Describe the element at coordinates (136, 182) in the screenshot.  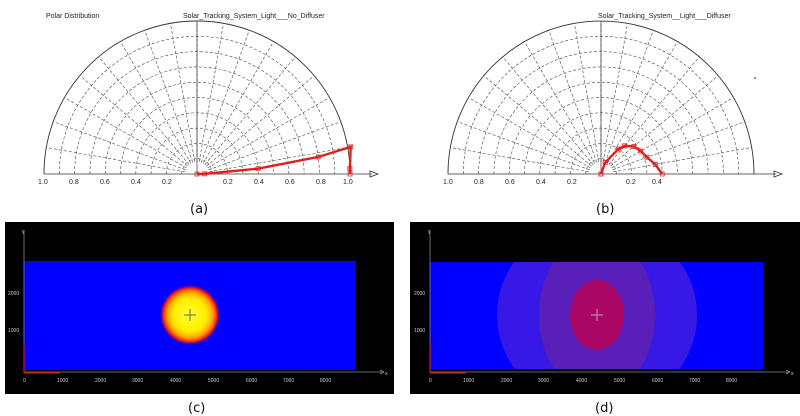
I see `polar-a-tick-left-3: 0.4` at that location.